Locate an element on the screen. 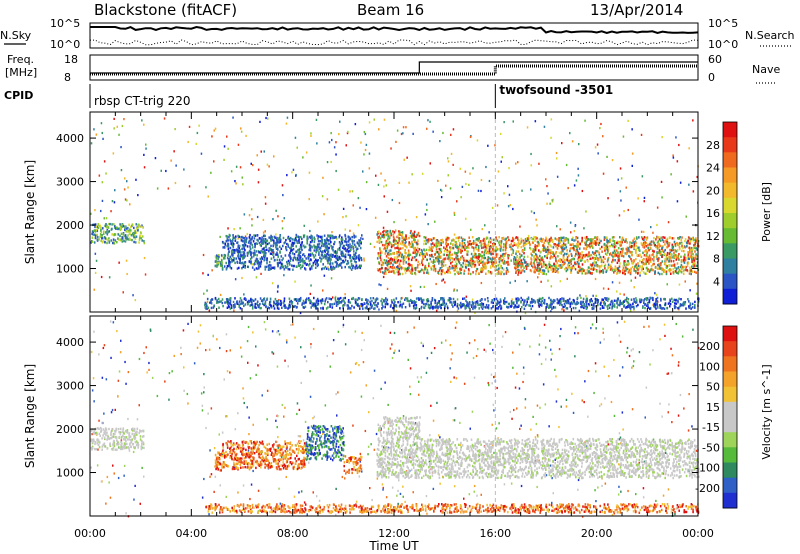 Image resolution: width=800 pixels, height=554 pixels. nsky-tick-top: 10^5 is located at coordinates (65, 23).